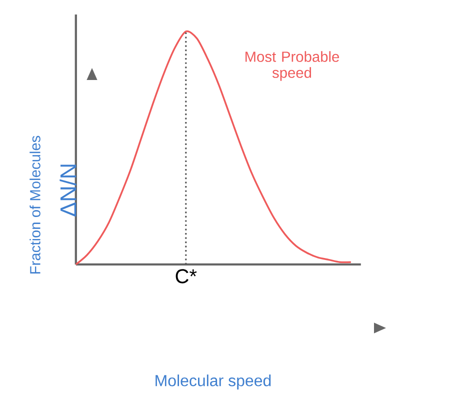  Describe the element at coordinates (35, 205) in the screenshot. I see `y-axis-title: Fraction of Molecules` at that location.